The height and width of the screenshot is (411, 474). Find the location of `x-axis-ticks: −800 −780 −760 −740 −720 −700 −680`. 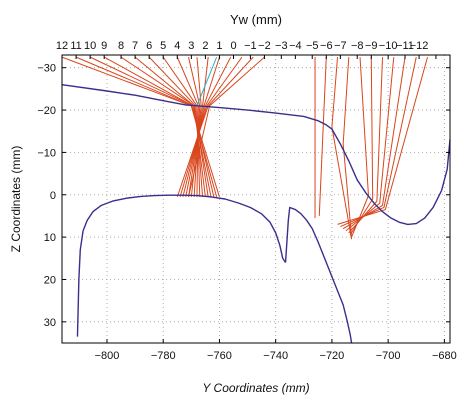

x-axis-ticks: −800 −780 −760 −740 −720 −700 −680 is located at coordinates (276, 350).